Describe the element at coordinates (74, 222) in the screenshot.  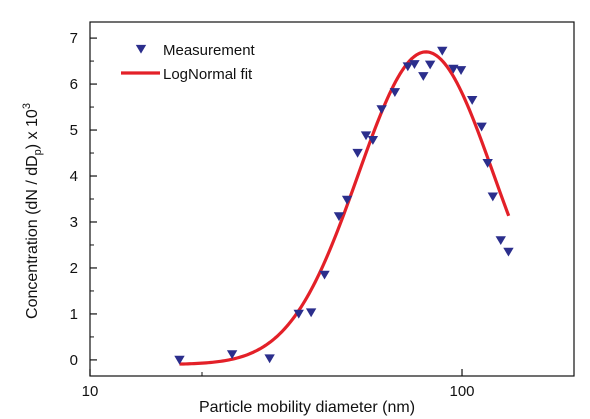
I see `y-tick-label: 3` at that location.